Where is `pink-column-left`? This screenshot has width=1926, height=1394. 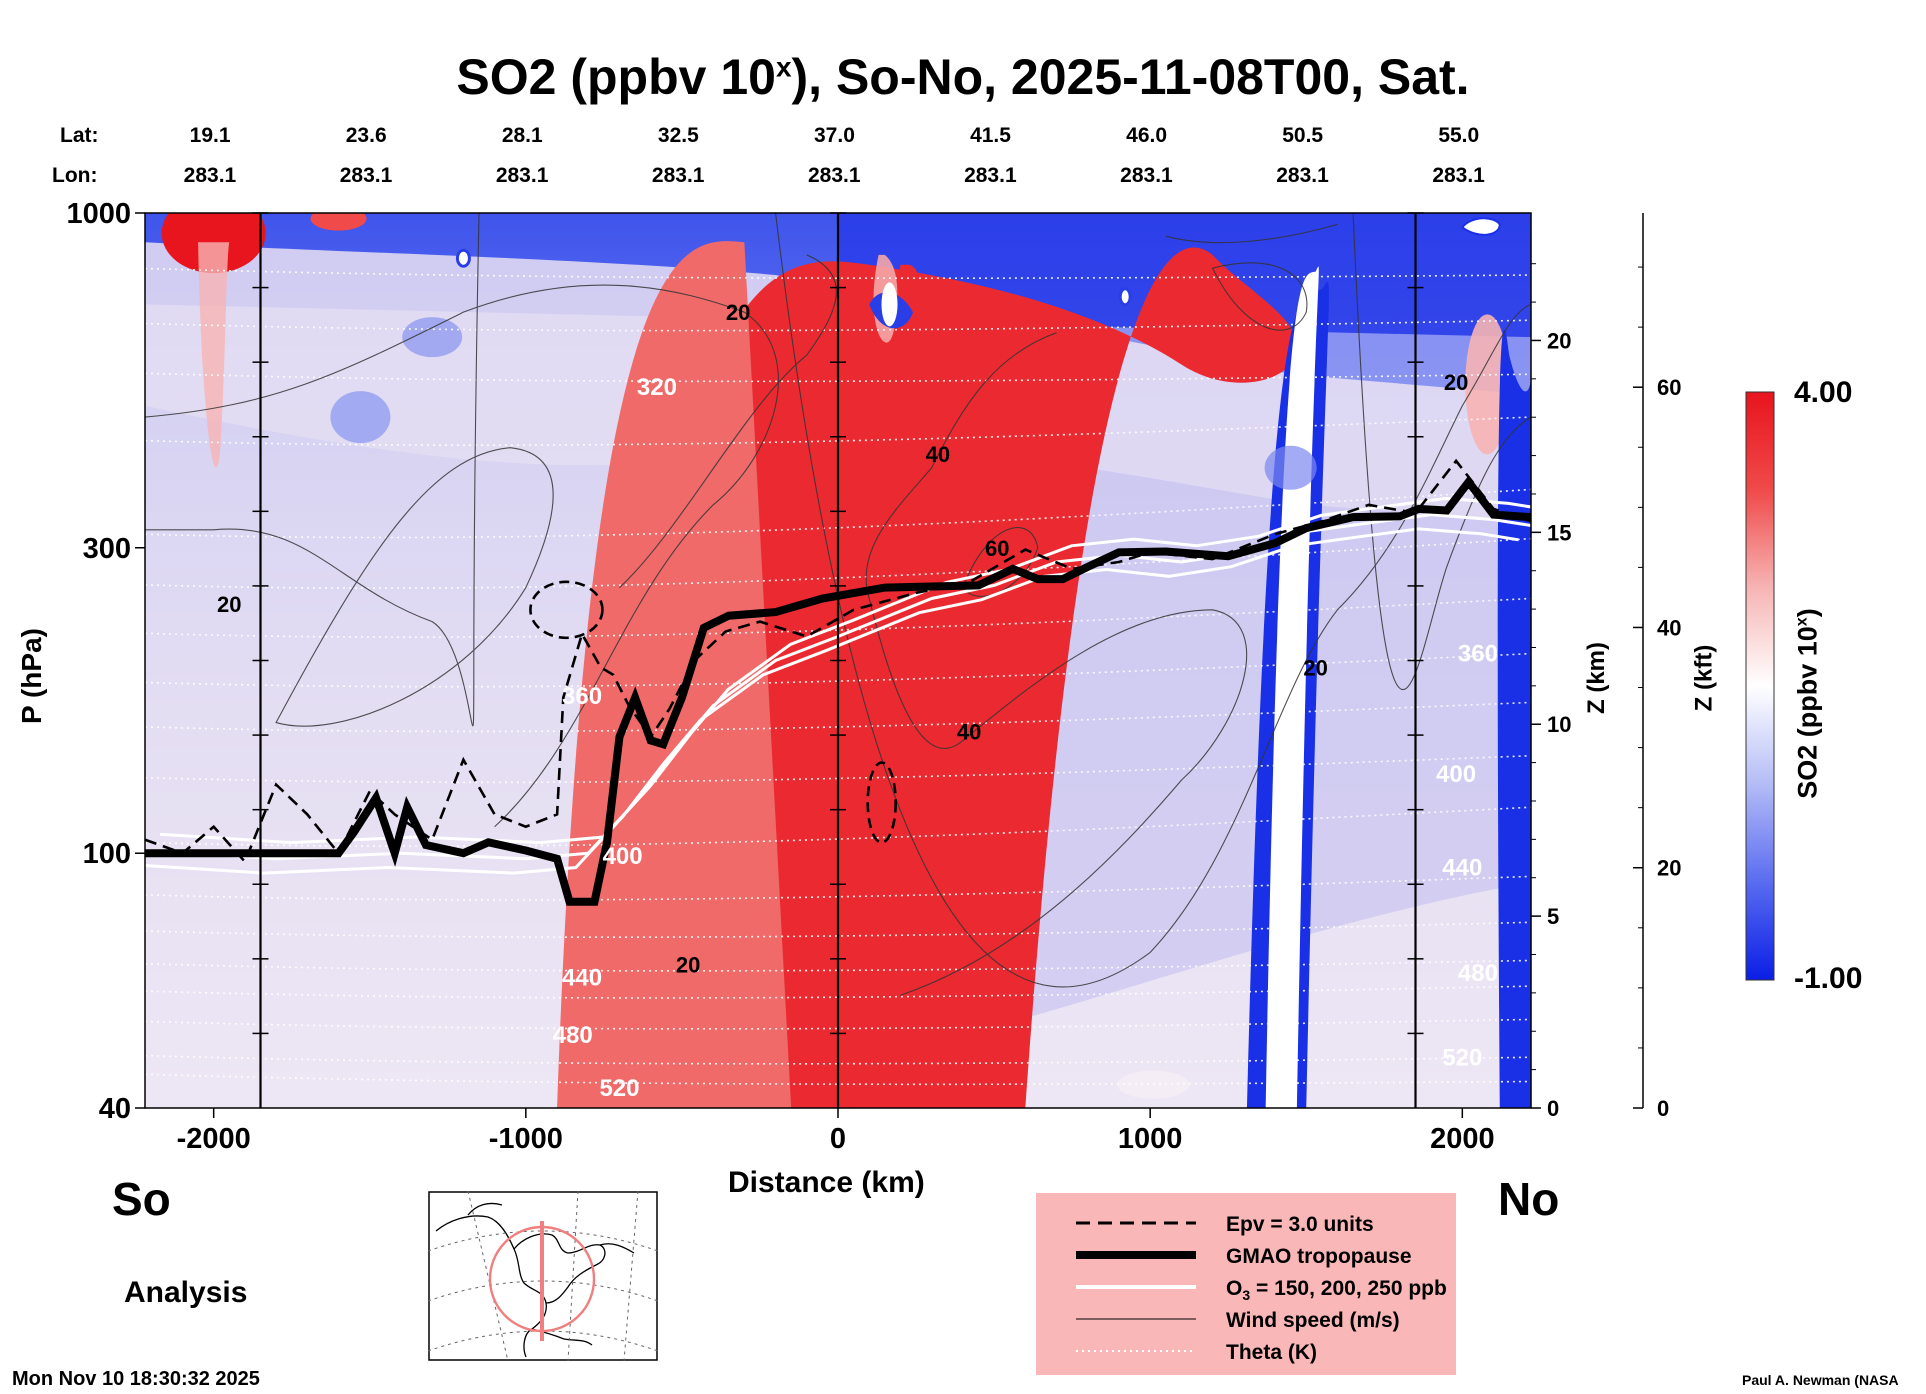 pink-column-left is located at coordinates (214, 355).